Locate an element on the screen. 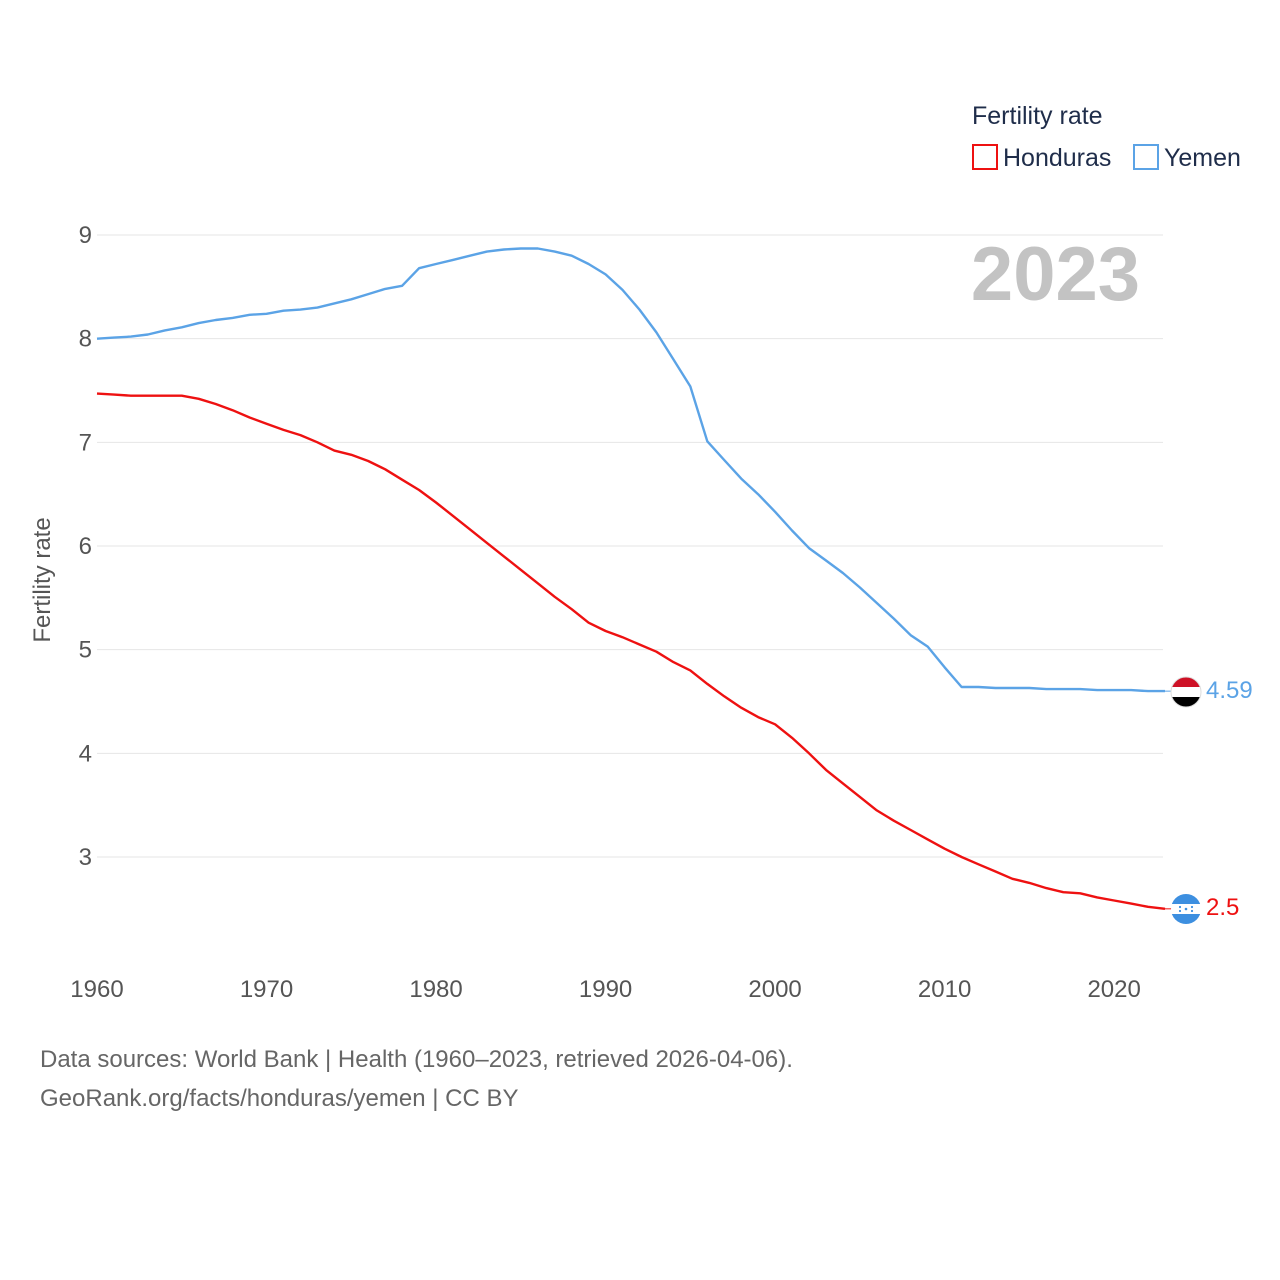  legend: Fertility rate Honduras Yemen is located at coordinates (1106, 137).